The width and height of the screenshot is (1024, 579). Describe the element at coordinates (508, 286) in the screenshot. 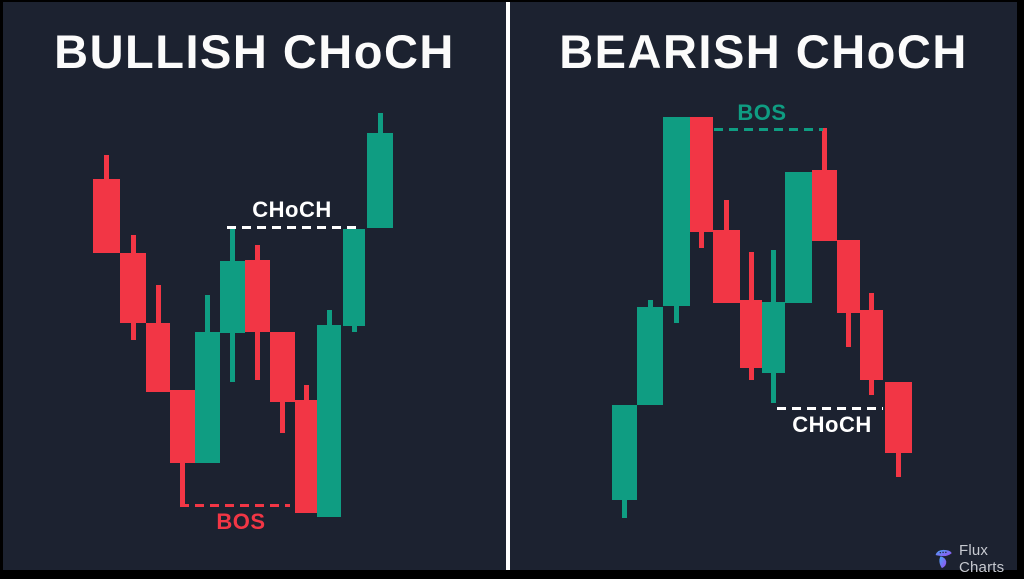

I see `panel-divider` at that location.